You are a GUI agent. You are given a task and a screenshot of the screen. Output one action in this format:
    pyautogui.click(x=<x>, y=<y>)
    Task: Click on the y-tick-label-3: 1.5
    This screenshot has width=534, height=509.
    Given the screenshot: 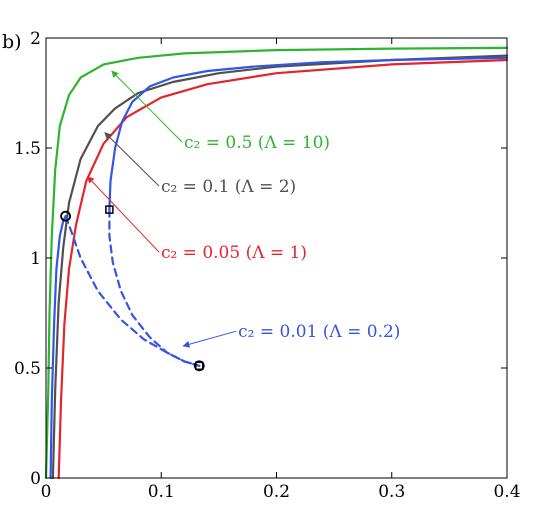 What is the action you would take?
    pyautogui.click(x=27, y=149)
    